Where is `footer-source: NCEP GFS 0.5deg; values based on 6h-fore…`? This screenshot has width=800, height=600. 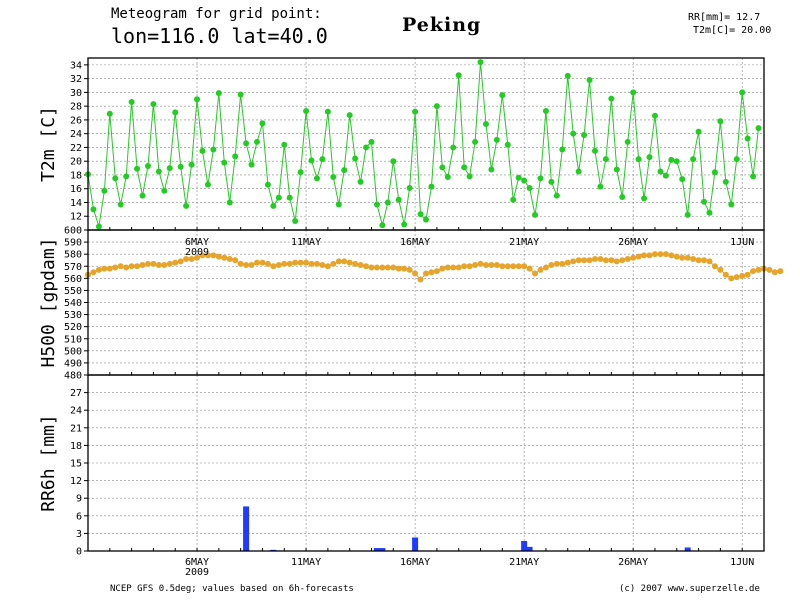
footer-source: NCEP GFS 0.5deg; values based on 6h-fore… is located at coordinates (232, 589).